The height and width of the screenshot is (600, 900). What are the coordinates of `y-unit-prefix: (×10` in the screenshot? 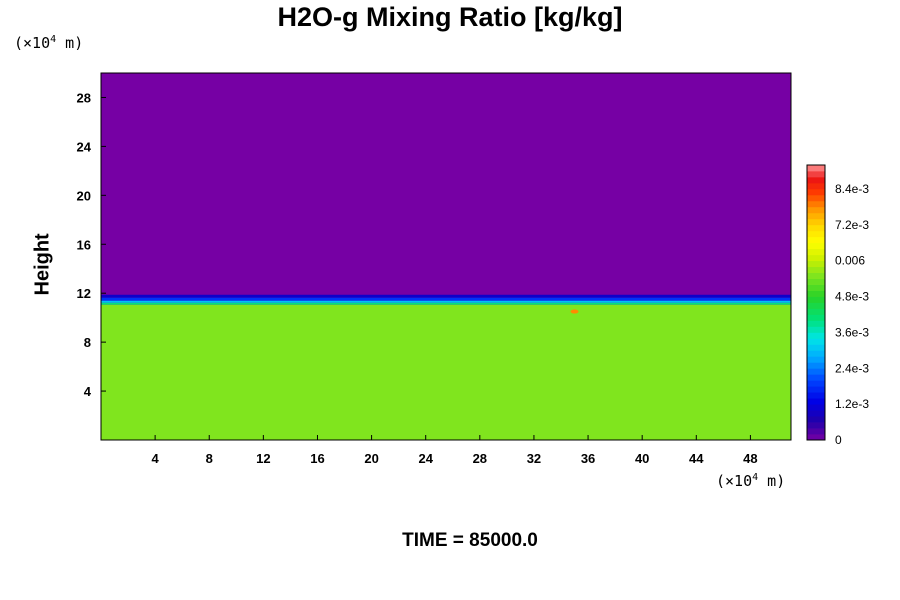 It's located at (32, 43).